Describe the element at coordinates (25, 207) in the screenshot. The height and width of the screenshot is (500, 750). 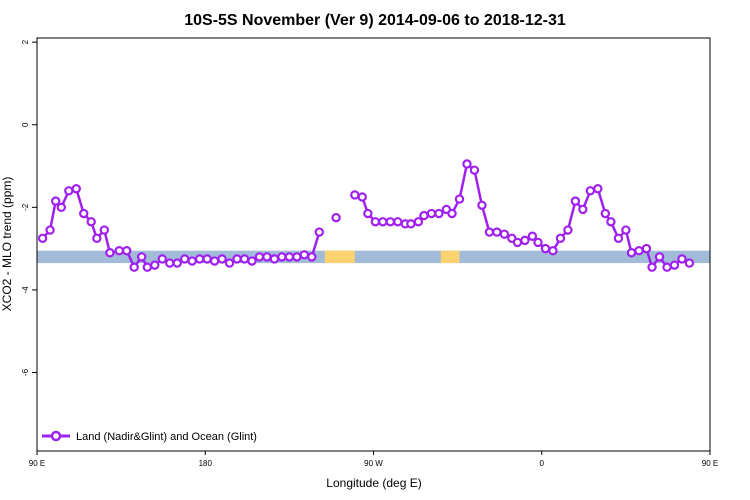
I see `y-tick-label: -2` at that location.